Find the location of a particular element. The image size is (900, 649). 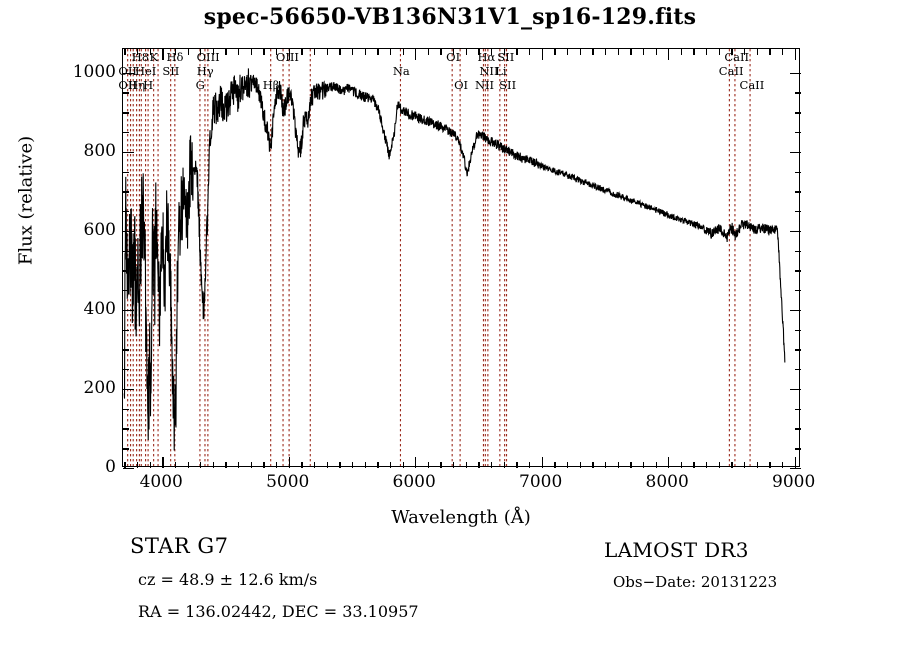

x-tick-label: 4000 is located at coordinates (161, 482).